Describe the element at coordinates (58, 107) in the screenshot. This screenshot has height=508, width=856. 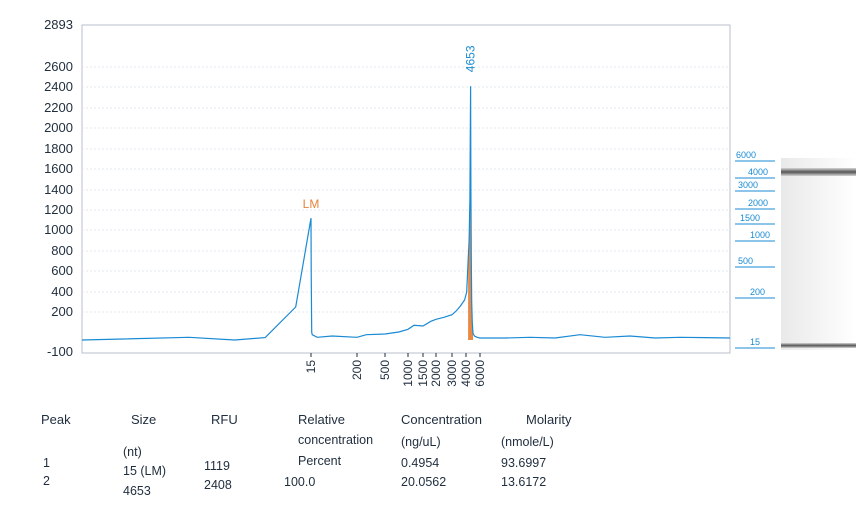
I see `y-tick-label: 2200` at that location.